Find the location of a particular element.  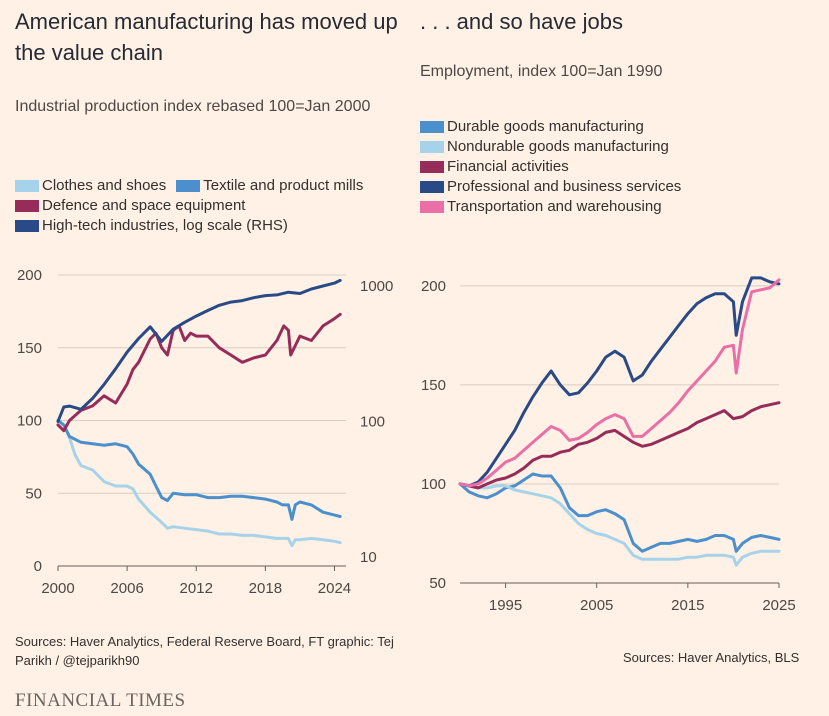

y2-tick-label: 10 is located at coordinates (368, 557).